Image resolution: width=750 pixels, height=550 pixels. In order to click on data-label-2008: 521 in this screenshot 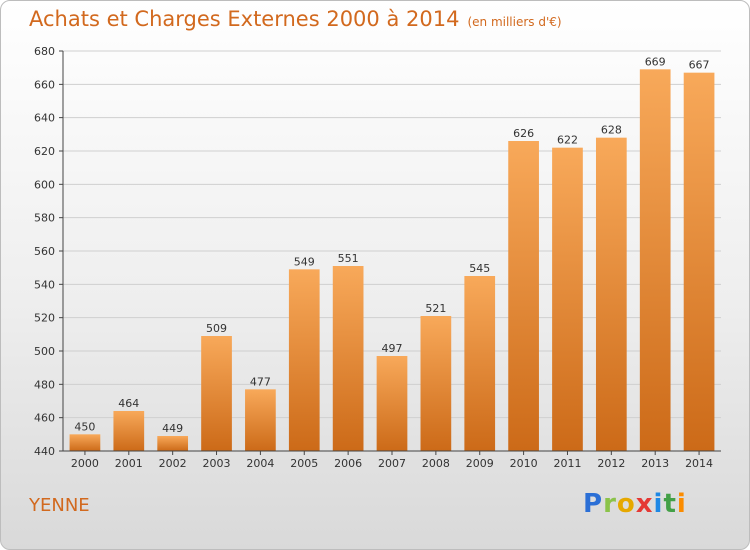, I will do `click(435, 308)`.